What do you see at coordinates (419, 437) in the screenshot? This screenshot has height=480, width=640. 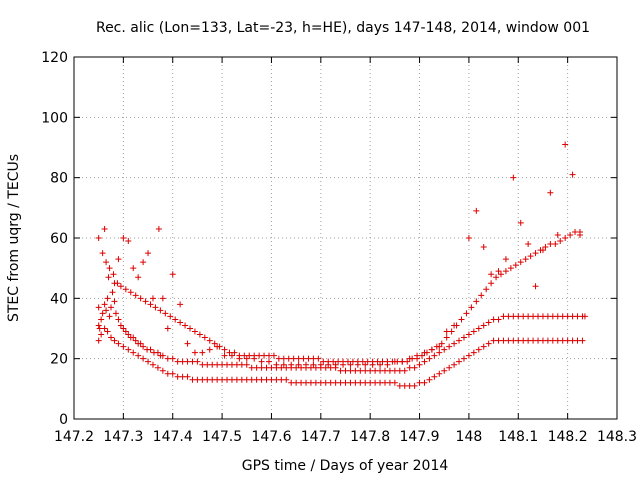 I see `x-tick-label: 147.9` at bounding box center [419, 437].